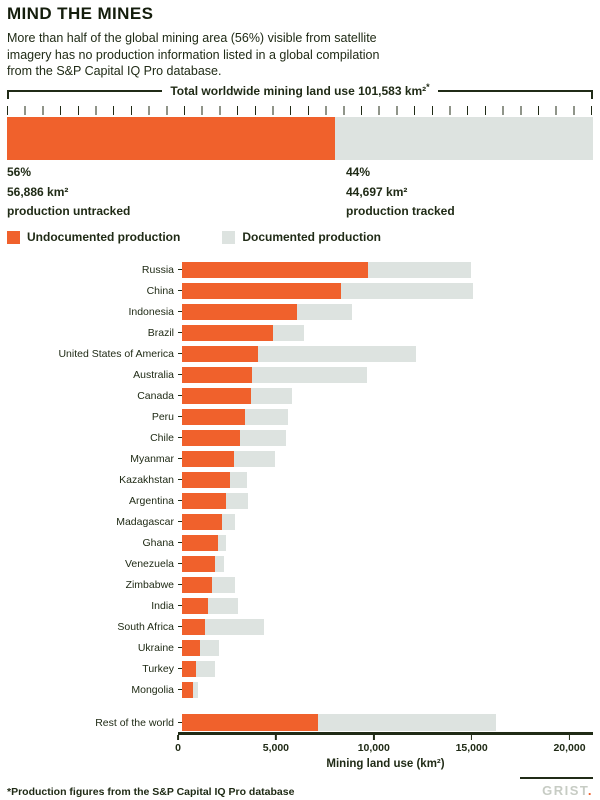 Image resolution: width=600 pixels, height=800 pixels. Describe the element at coordinates (300, 542) in the screenshot. I see `chart-row: Ghana` at that location.